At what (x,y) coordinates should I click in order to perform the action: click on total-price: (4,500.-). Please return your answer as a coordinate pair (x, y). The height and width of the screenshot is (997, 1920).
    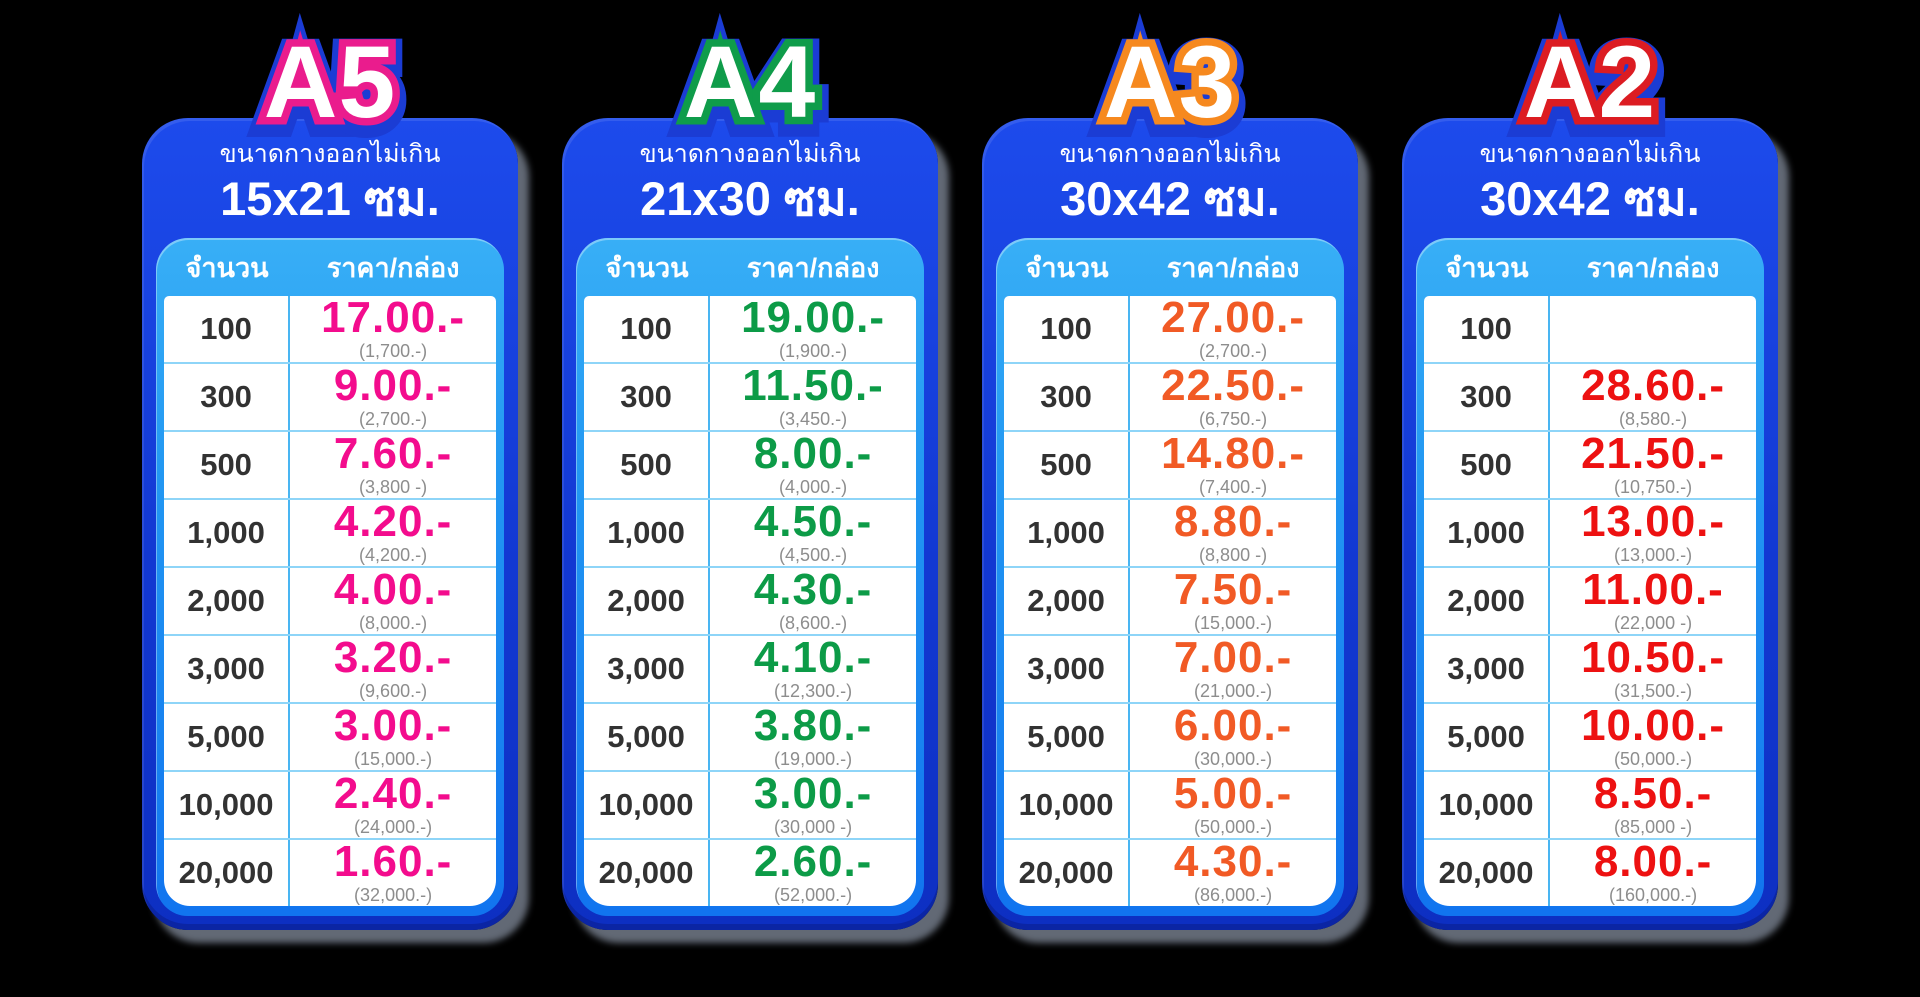
    Looking at the image, I should click on (813, 555).